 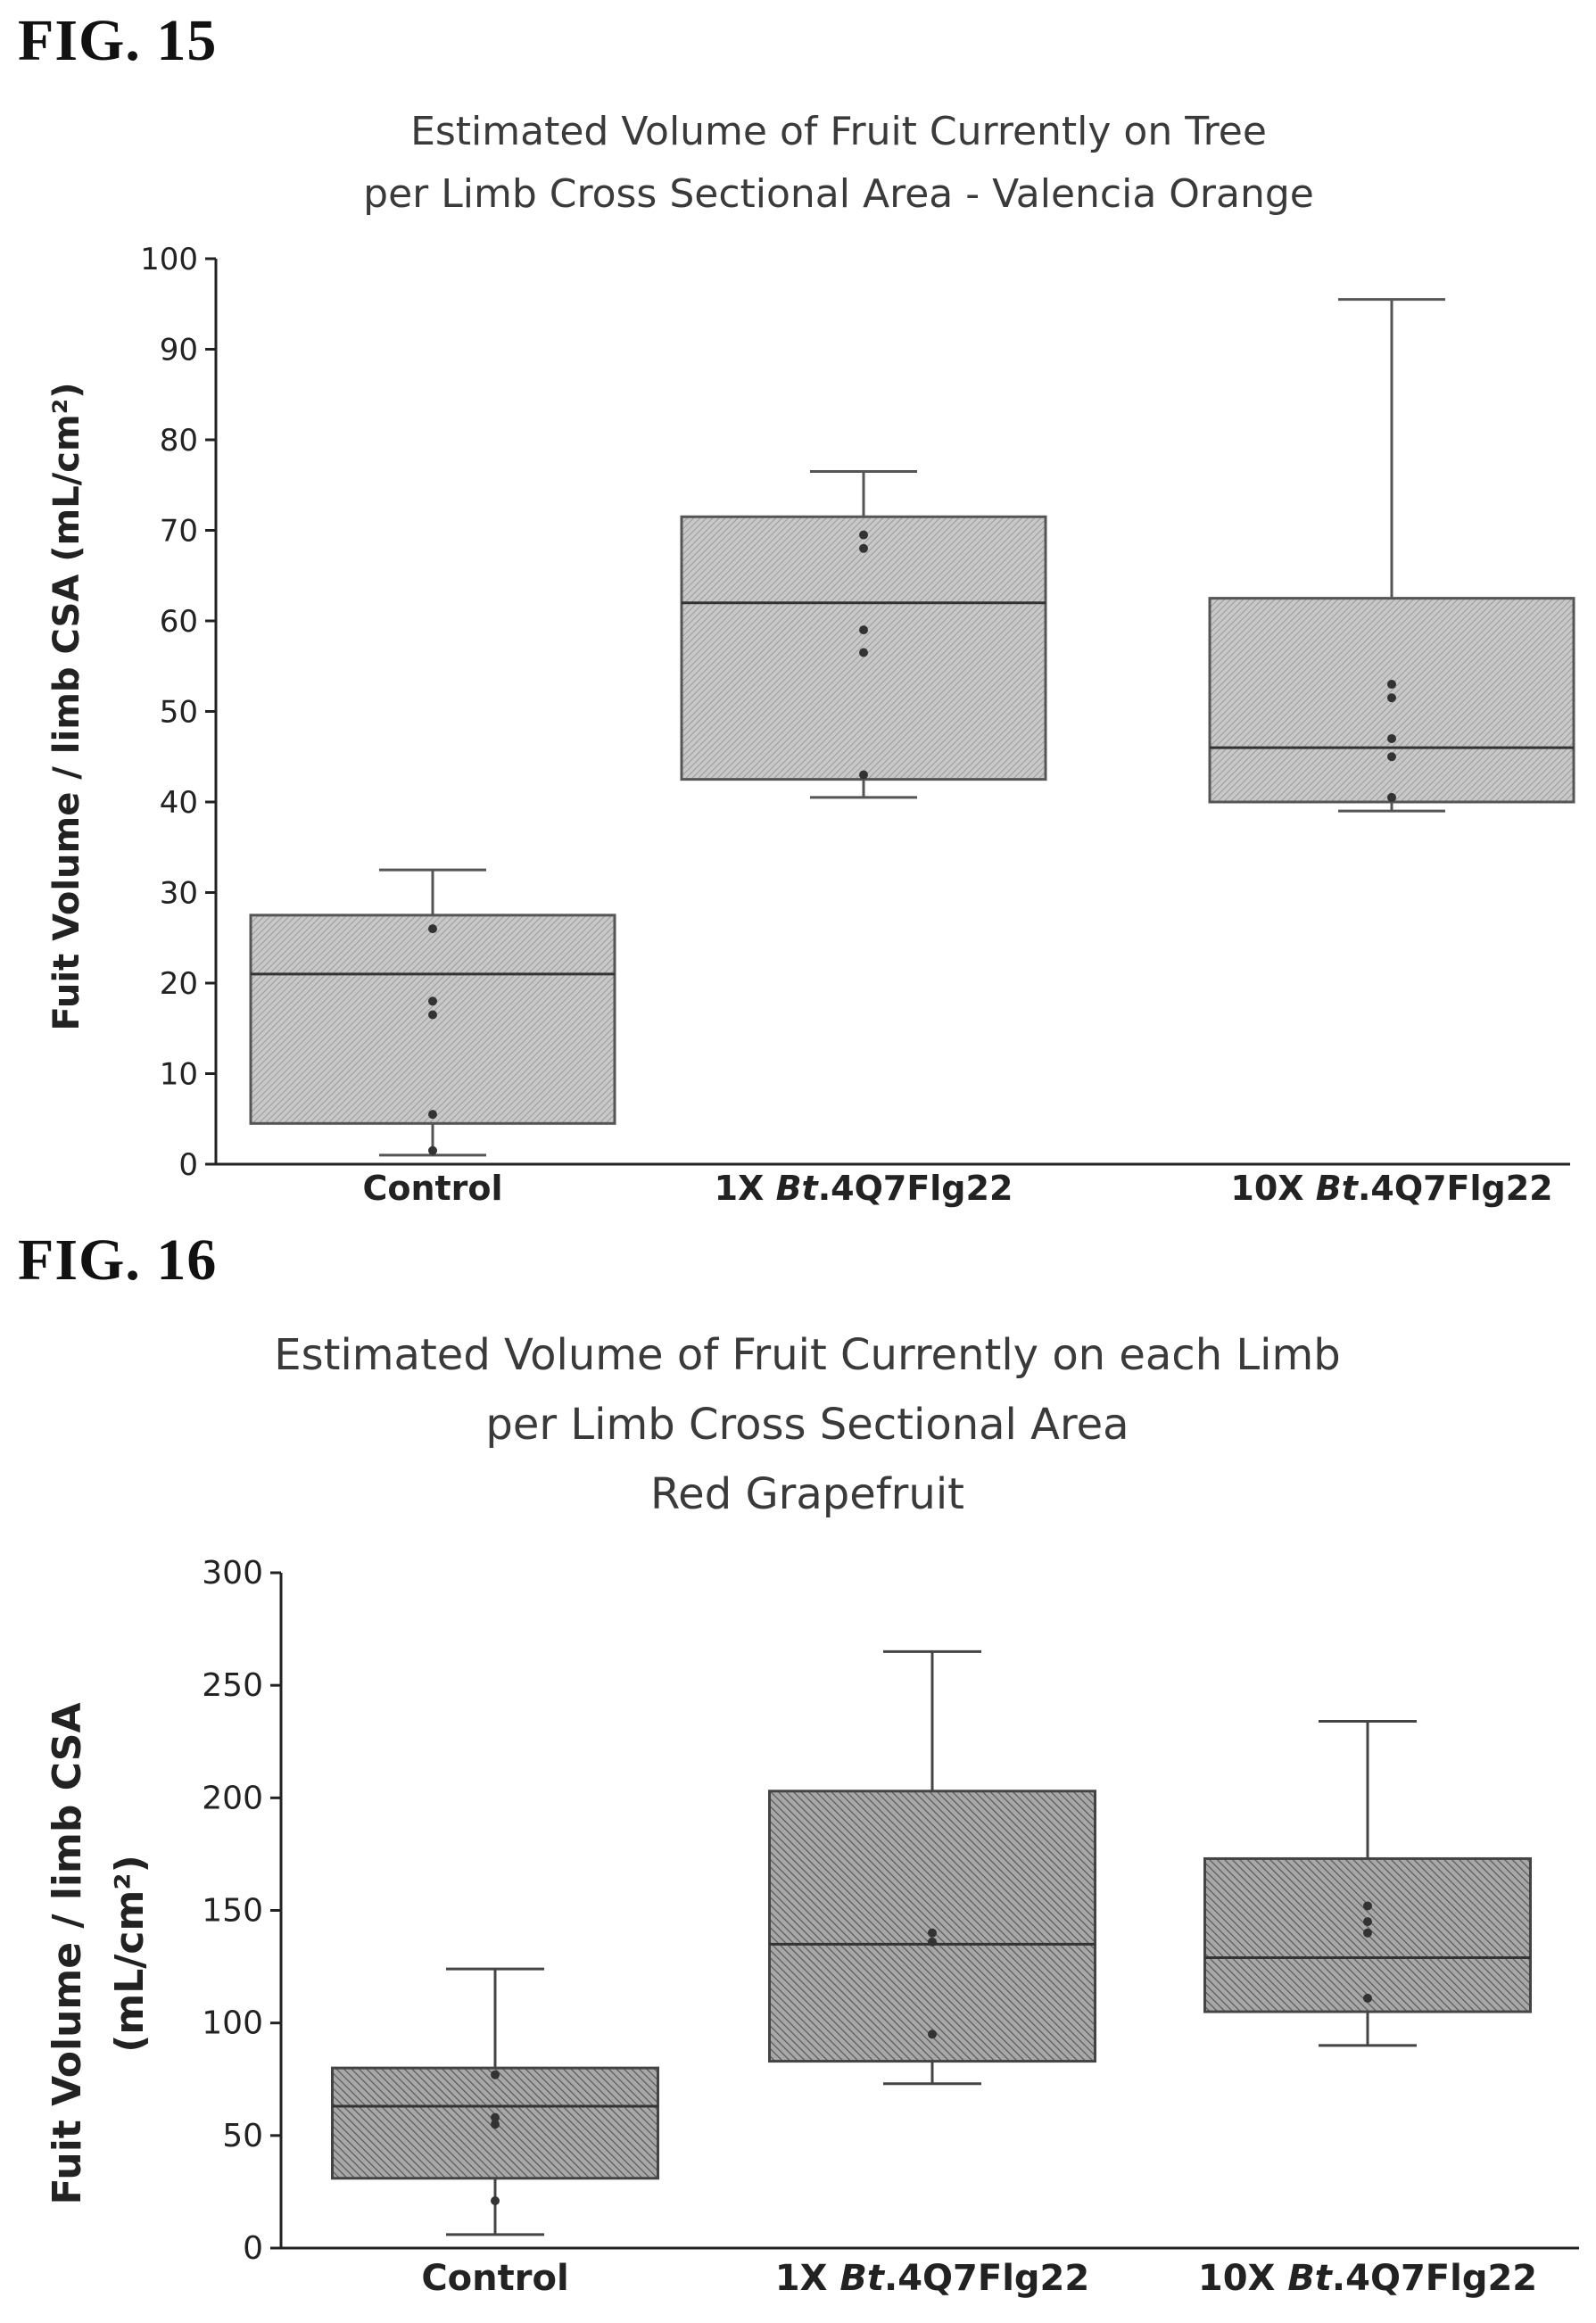 I want to click on y-tick-label: 30, so click(x=179, y=894).